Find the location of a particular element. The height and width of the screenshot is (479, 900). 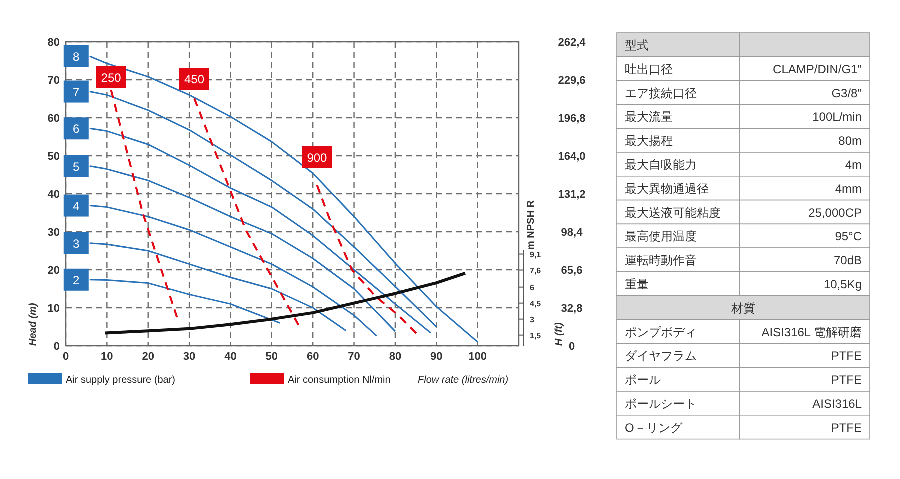

category-label: 最大揚程 is located at coordinates (649, 141).